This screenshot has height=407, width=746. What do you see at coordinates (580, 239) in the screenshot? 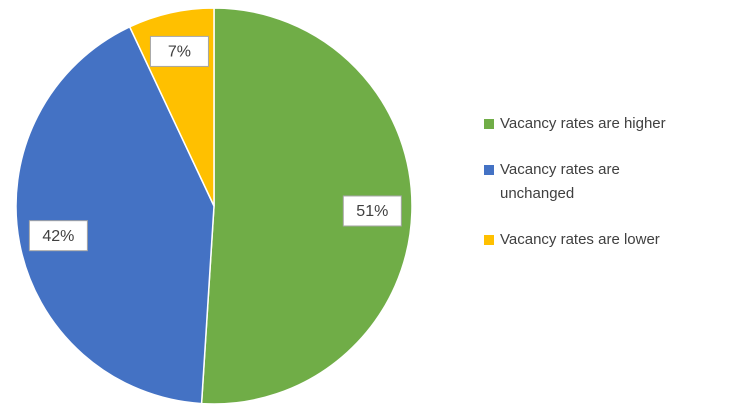
I see `legend-label: Vacancy rates are lower` at bounding box center [580, 239].